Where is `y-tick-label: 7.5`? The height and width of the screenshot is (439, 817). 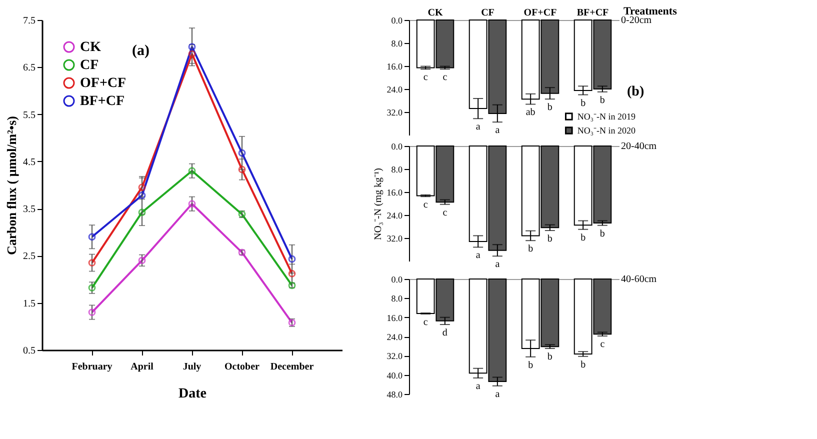
y-tick-label: 7.5 is located at coordinates (29, 21).